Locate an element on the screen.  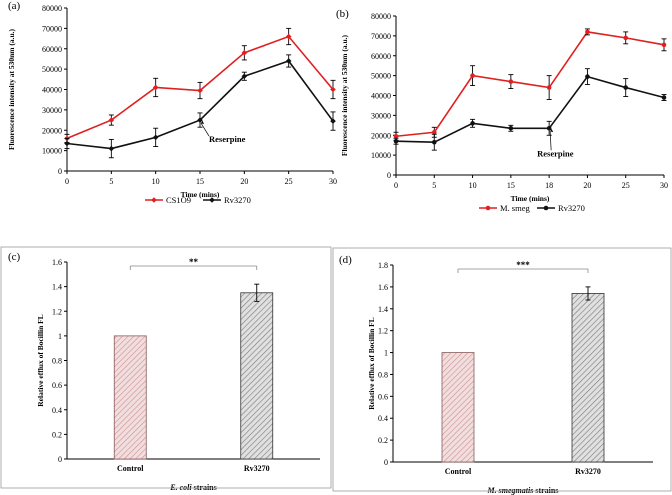
x-axis-label: Time (mins) is located at coordinates (200, 194).